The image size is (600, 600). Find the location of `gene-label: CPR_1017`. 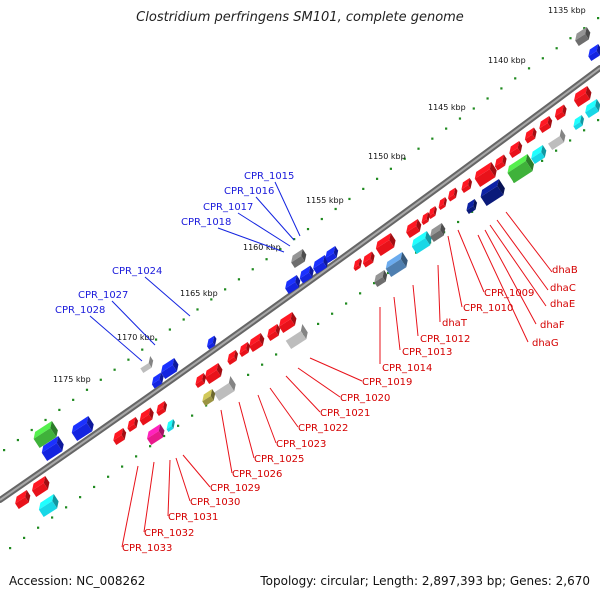

gene-label: CPR_1017 is located at coordinates (228, 207).